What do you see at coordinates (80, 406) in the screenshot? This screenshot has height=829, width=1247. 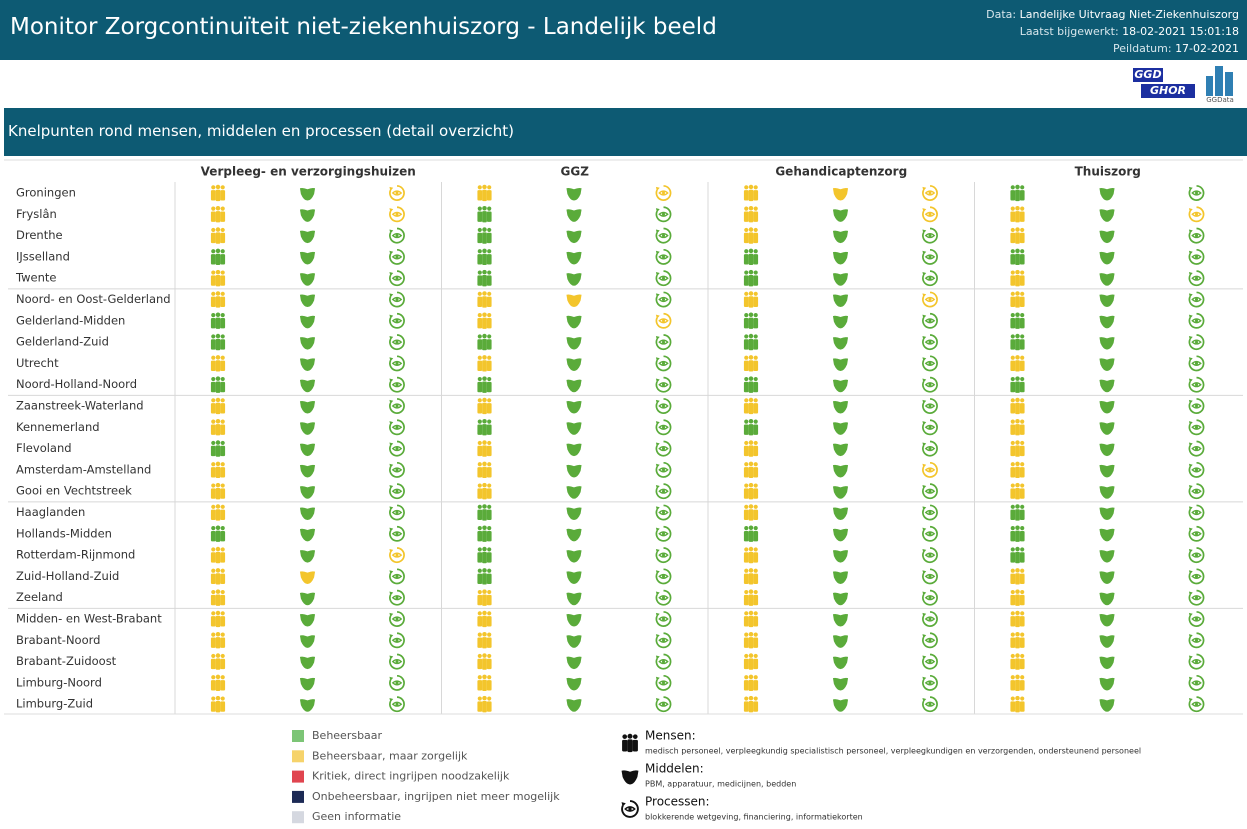 I see `row-label: Zaanstreek-Waterland` at bounding box center [80, 406].